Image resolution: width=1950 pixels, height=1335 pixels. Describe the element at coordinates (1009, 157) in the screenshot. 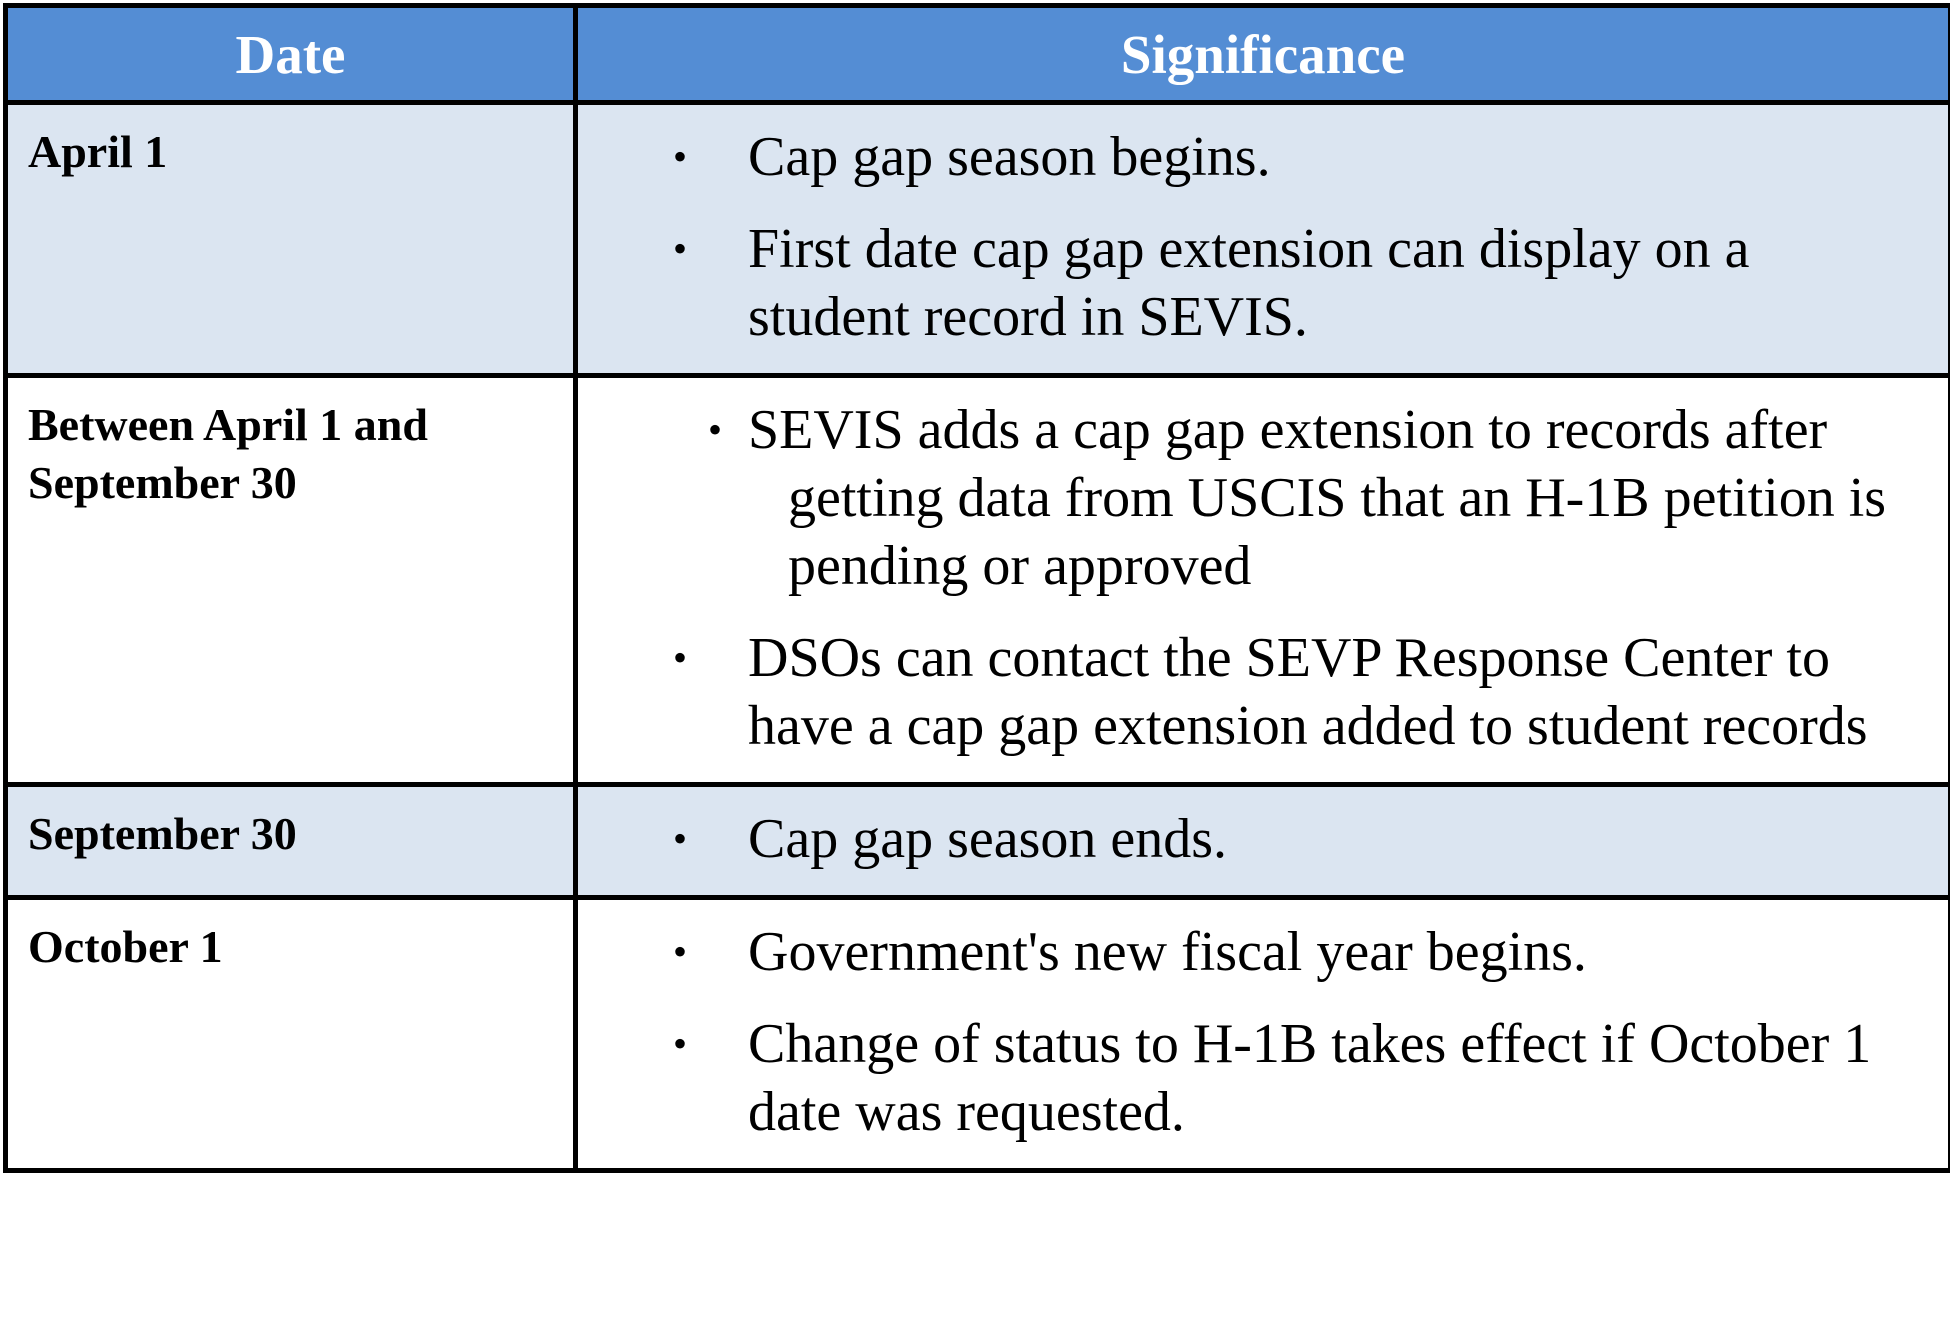

I see `list-item-text: Cap gap season begins.` at that location.